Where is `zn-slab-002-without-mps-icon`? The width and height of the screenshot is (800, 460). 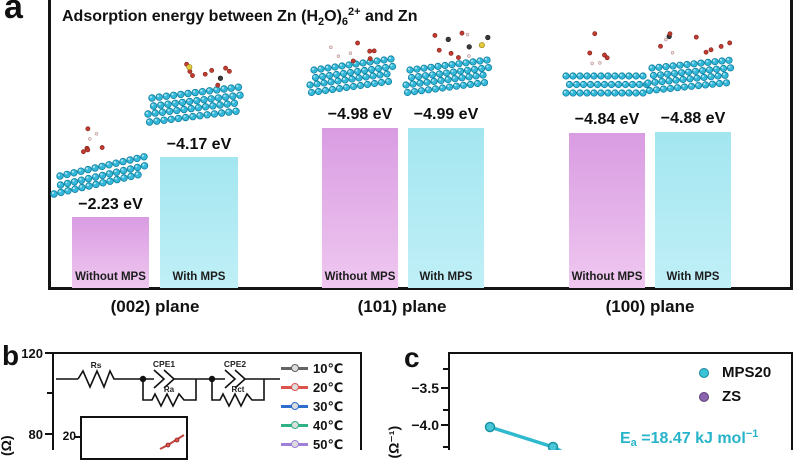
zn-slab-002-without-mps-icon is located at coordinates (99, 162).